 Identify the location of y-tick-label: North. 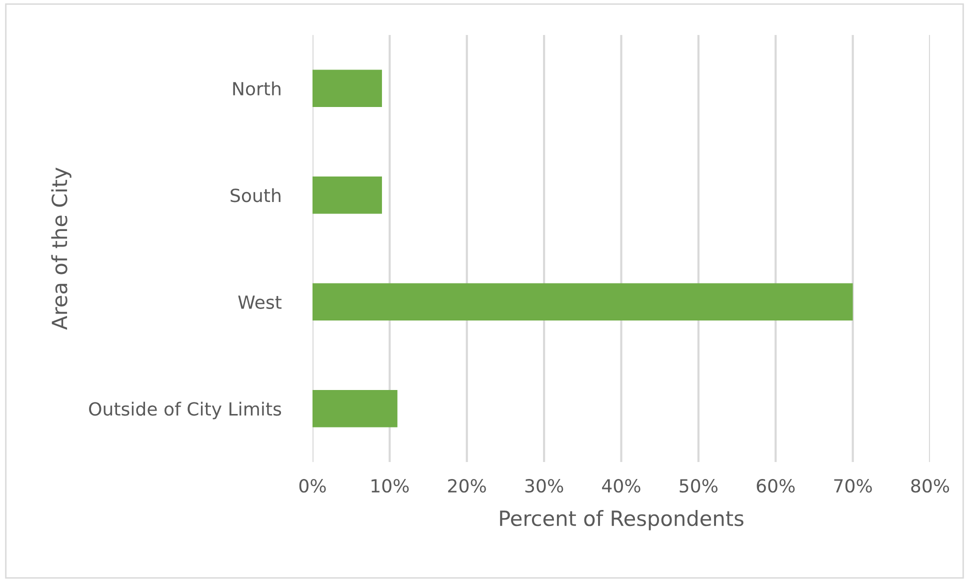
(256, 89).